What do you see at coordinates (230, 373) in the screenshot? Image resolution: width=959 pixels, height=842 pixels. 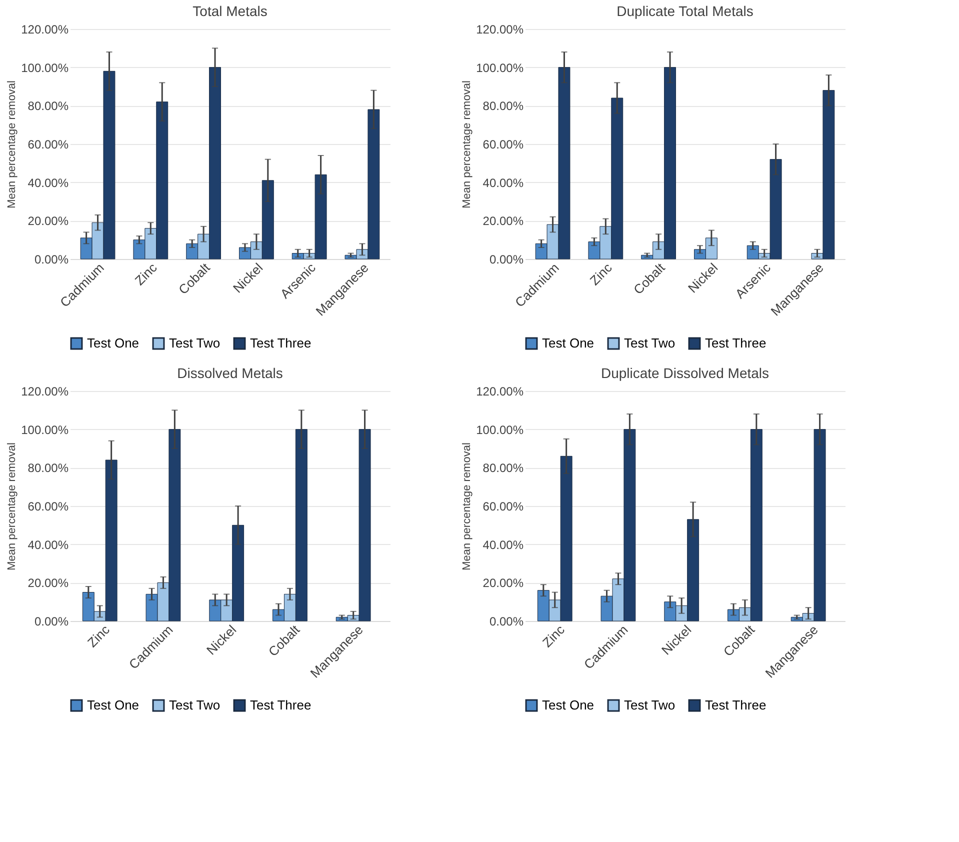 I see `chart-title: Dissolved Metals` at bounding box center [230, 373].